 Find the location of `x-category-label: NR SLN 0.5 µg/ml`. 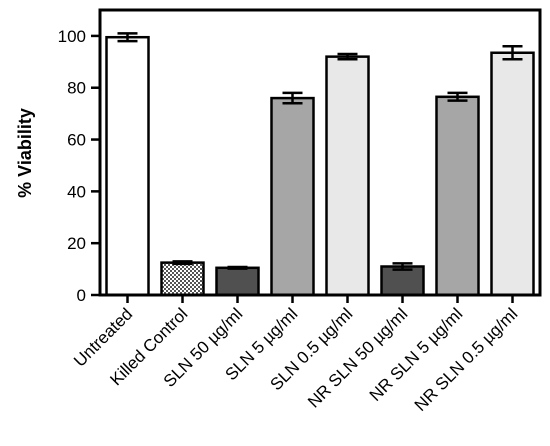

x-category-label: NR SLN 0.5 µg/ml is located at coordinates (466, 359).